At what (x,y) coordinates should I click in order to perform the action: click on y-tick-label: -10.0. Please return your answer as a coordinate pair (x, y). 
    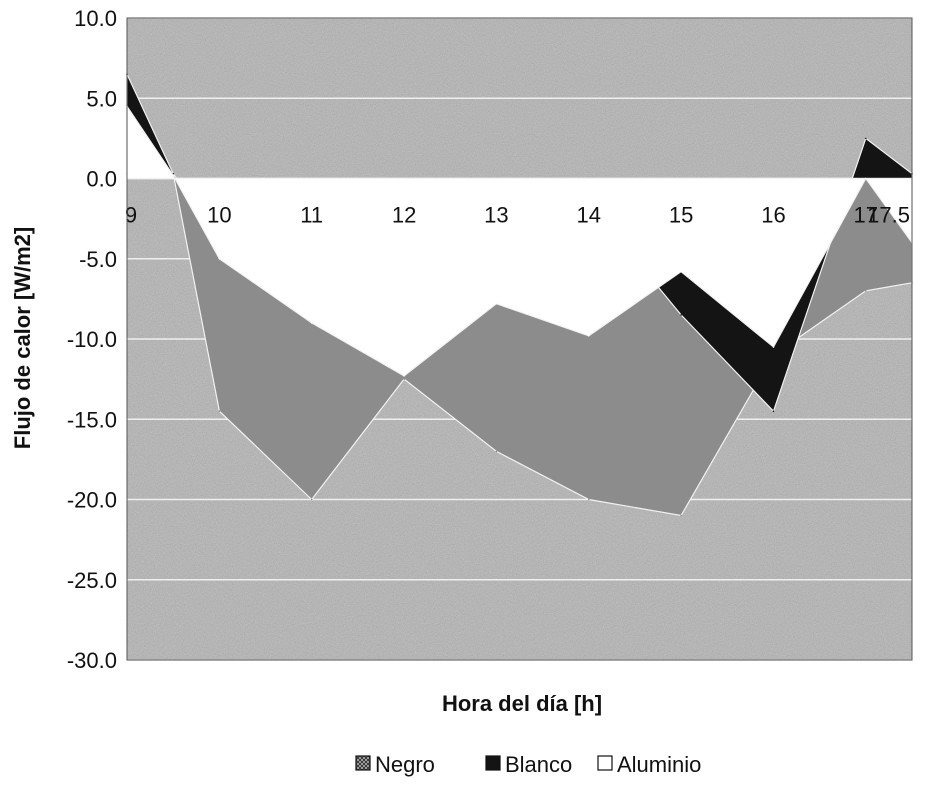
    Looking at the image, I should click on (92, 339).